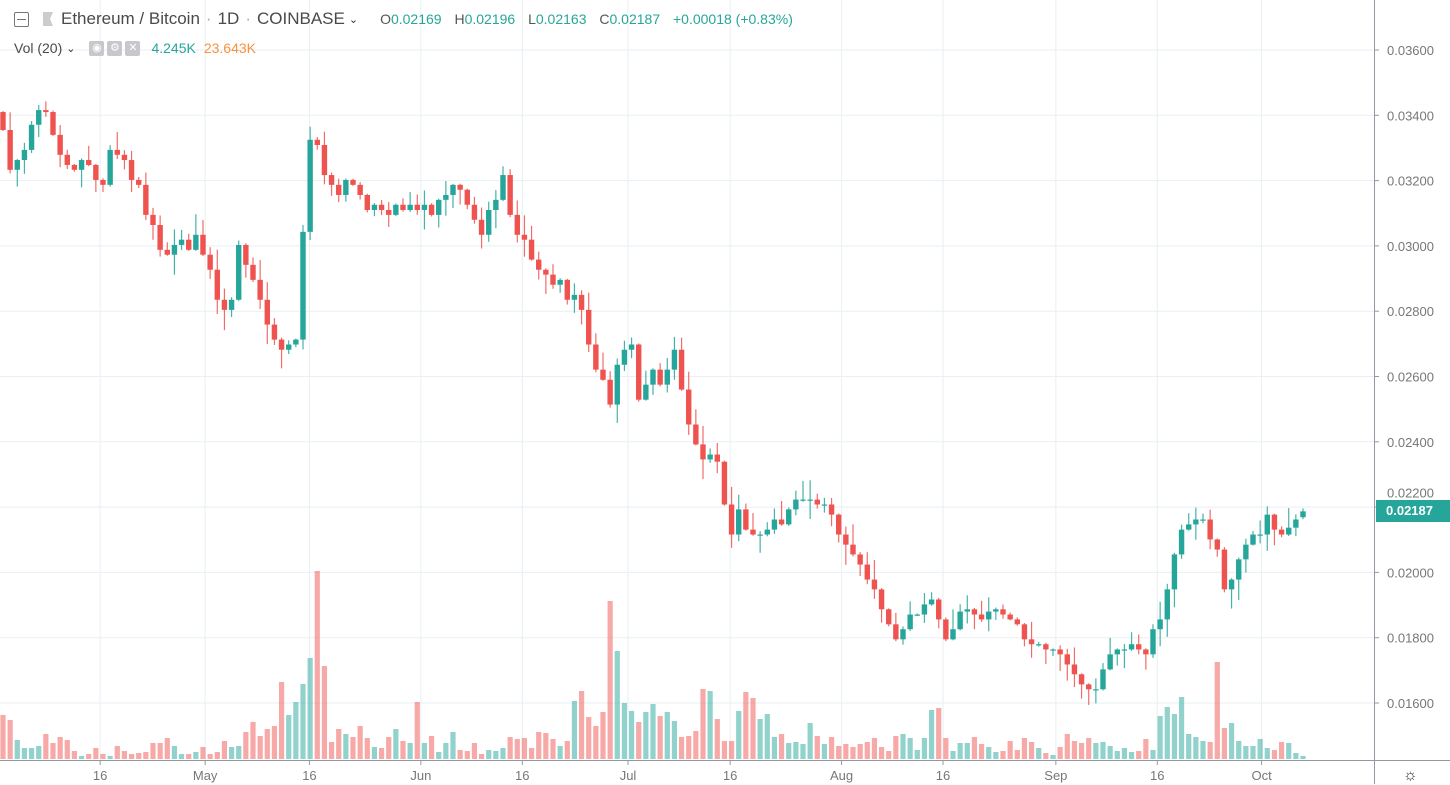 The image size is (1450, 785). Describe the element at coordinates (97, 48) in the screenshot. I see `eye-icon: ◉` at that location.